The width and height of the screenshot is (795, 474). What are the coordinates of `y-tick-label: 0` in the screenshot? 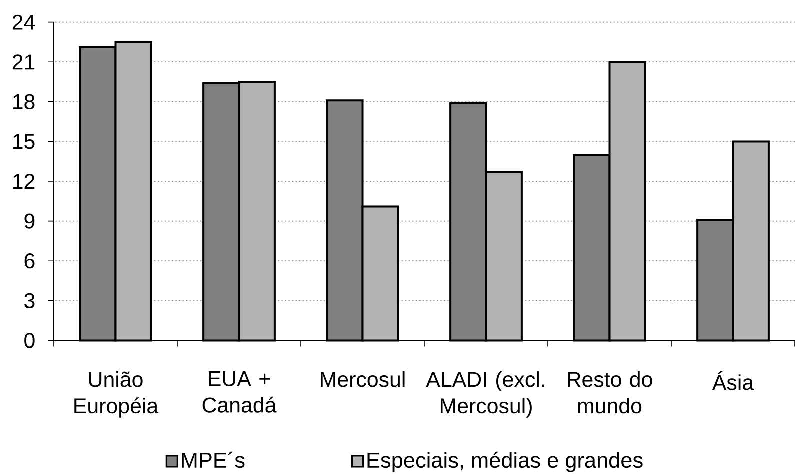 It's located at (29, 340).